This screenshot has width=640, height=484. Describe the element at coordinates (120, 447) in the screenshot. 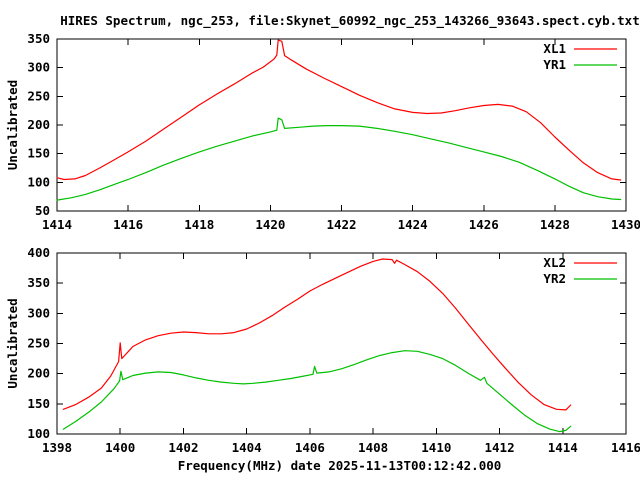

I see `x-tick-label: 1400` at that location.